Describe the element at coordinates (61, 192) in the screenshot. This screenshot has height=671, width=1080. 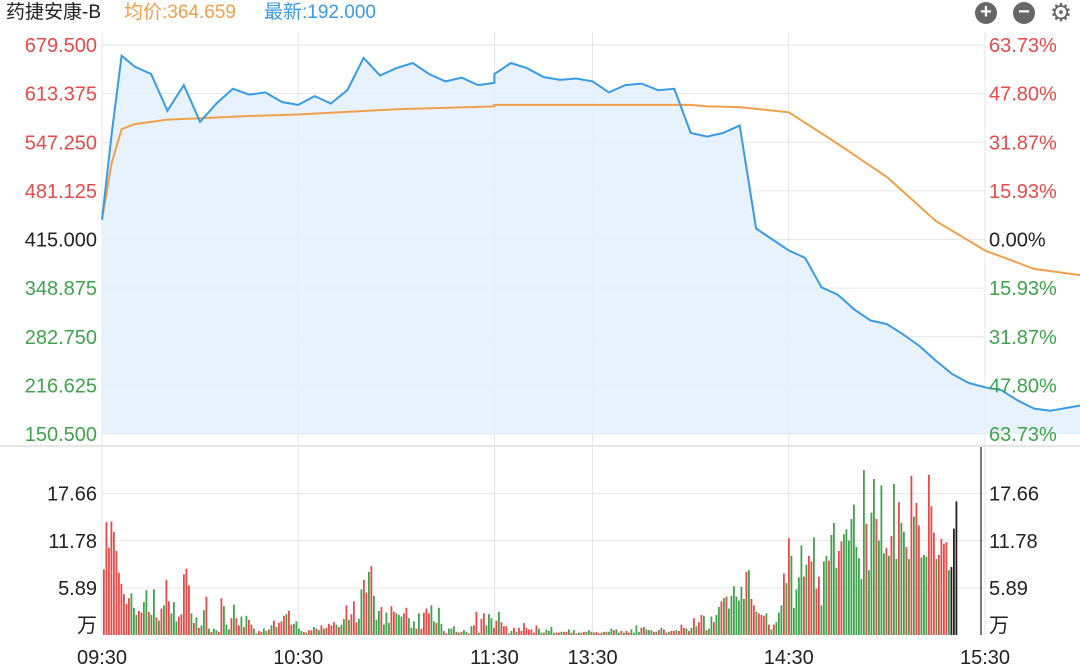
I see `price-tick-3: 481.125` at that location.